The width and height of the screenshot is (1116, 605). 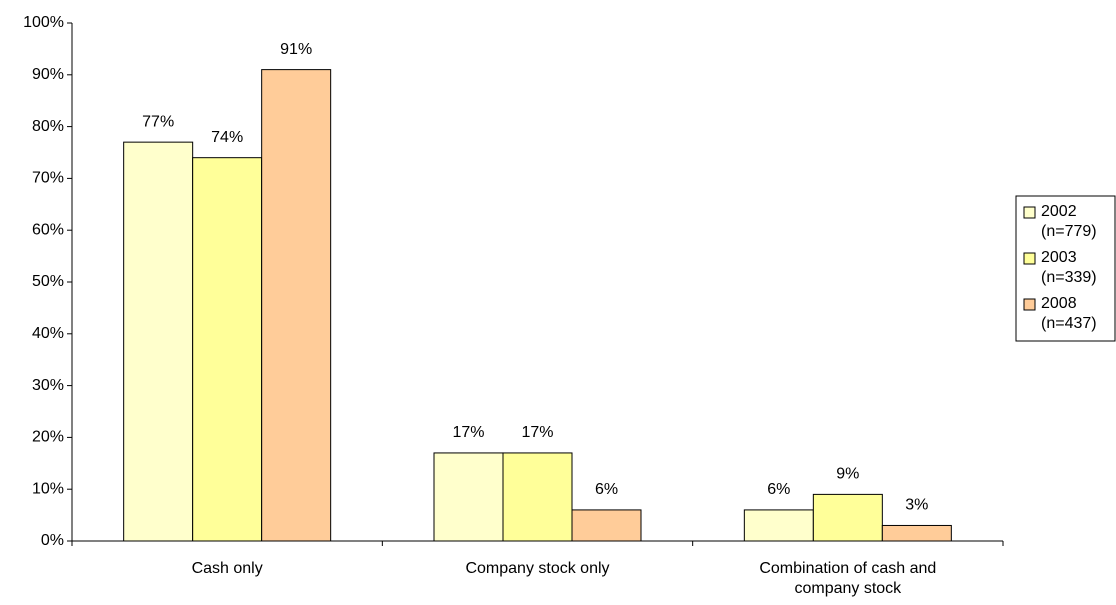 I want to click on legend-label: 2002 (n=779), so click(x=1069, y=221).